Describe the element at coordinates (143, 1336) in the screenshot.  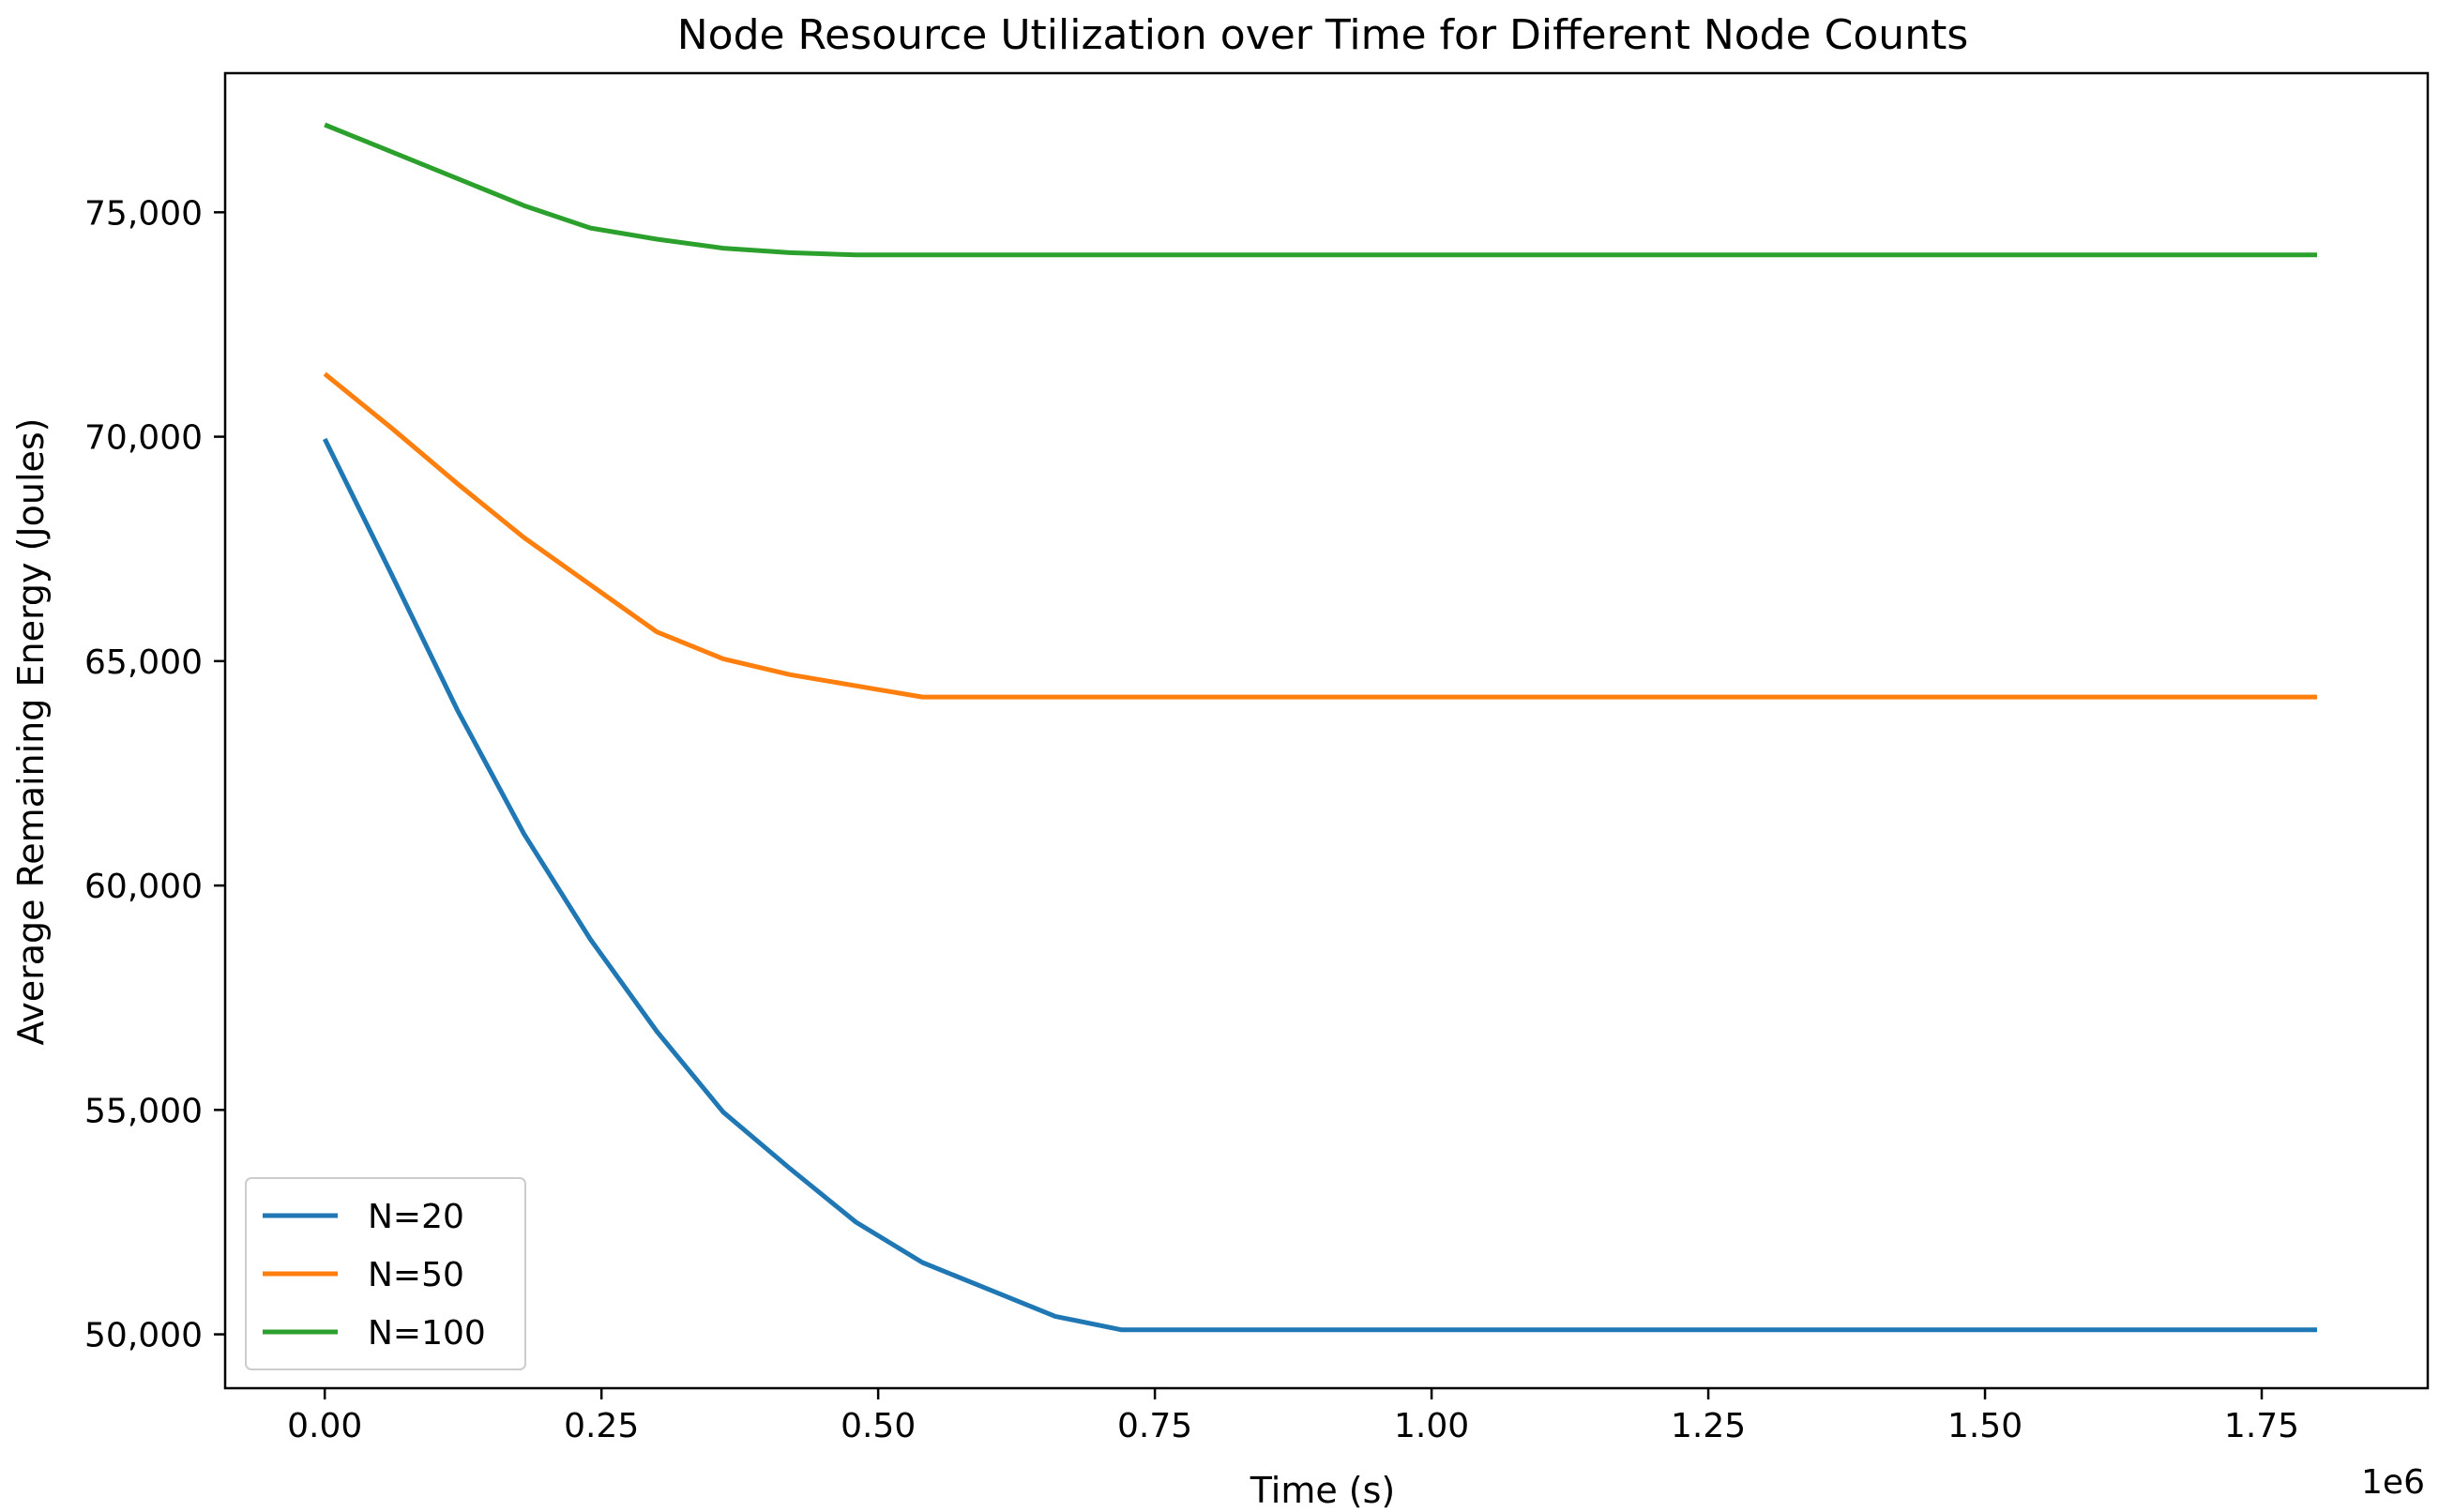
I see `y-tick-label: 50,000` at that location.